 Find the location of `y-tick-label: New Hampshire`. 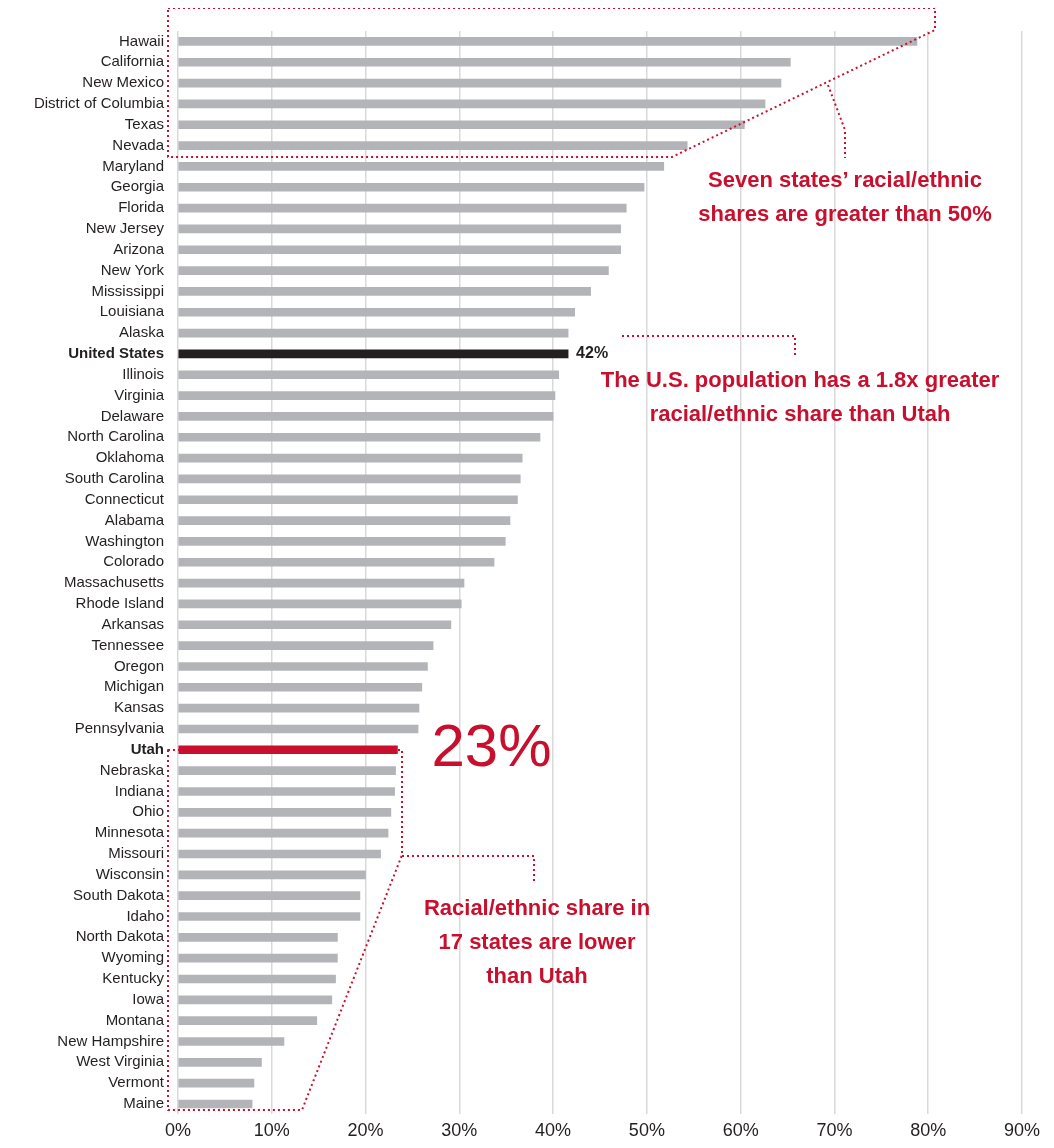

y-tick-label: New Hampshire is located at coordinates (110, 1040).